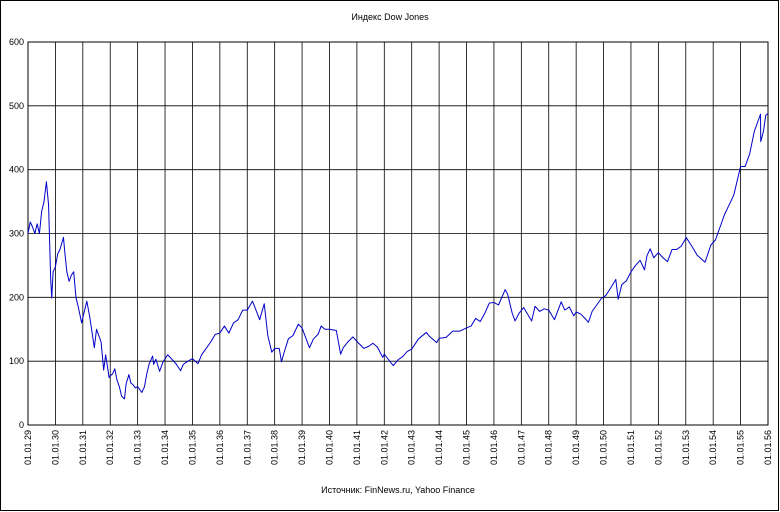  What do you see at coordinates (412, 447) in the screenshot?
I see `x-tick-label: 01.01.43` at bounding box center [412, 447].